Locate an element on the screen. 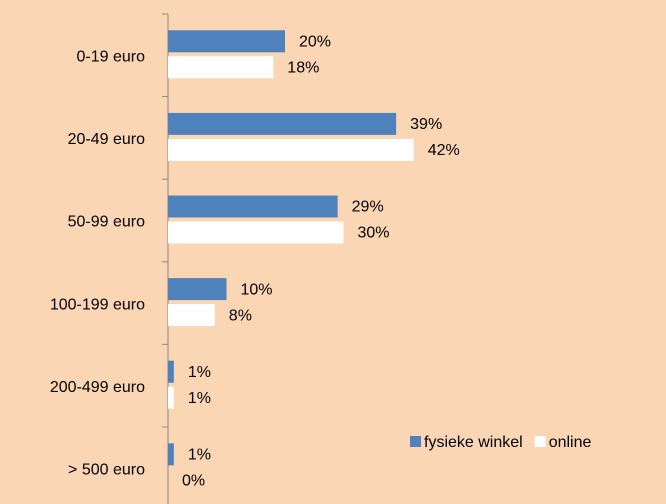 The image size is (666, 504). value-label: 10% is located at coordinates (257, 289).